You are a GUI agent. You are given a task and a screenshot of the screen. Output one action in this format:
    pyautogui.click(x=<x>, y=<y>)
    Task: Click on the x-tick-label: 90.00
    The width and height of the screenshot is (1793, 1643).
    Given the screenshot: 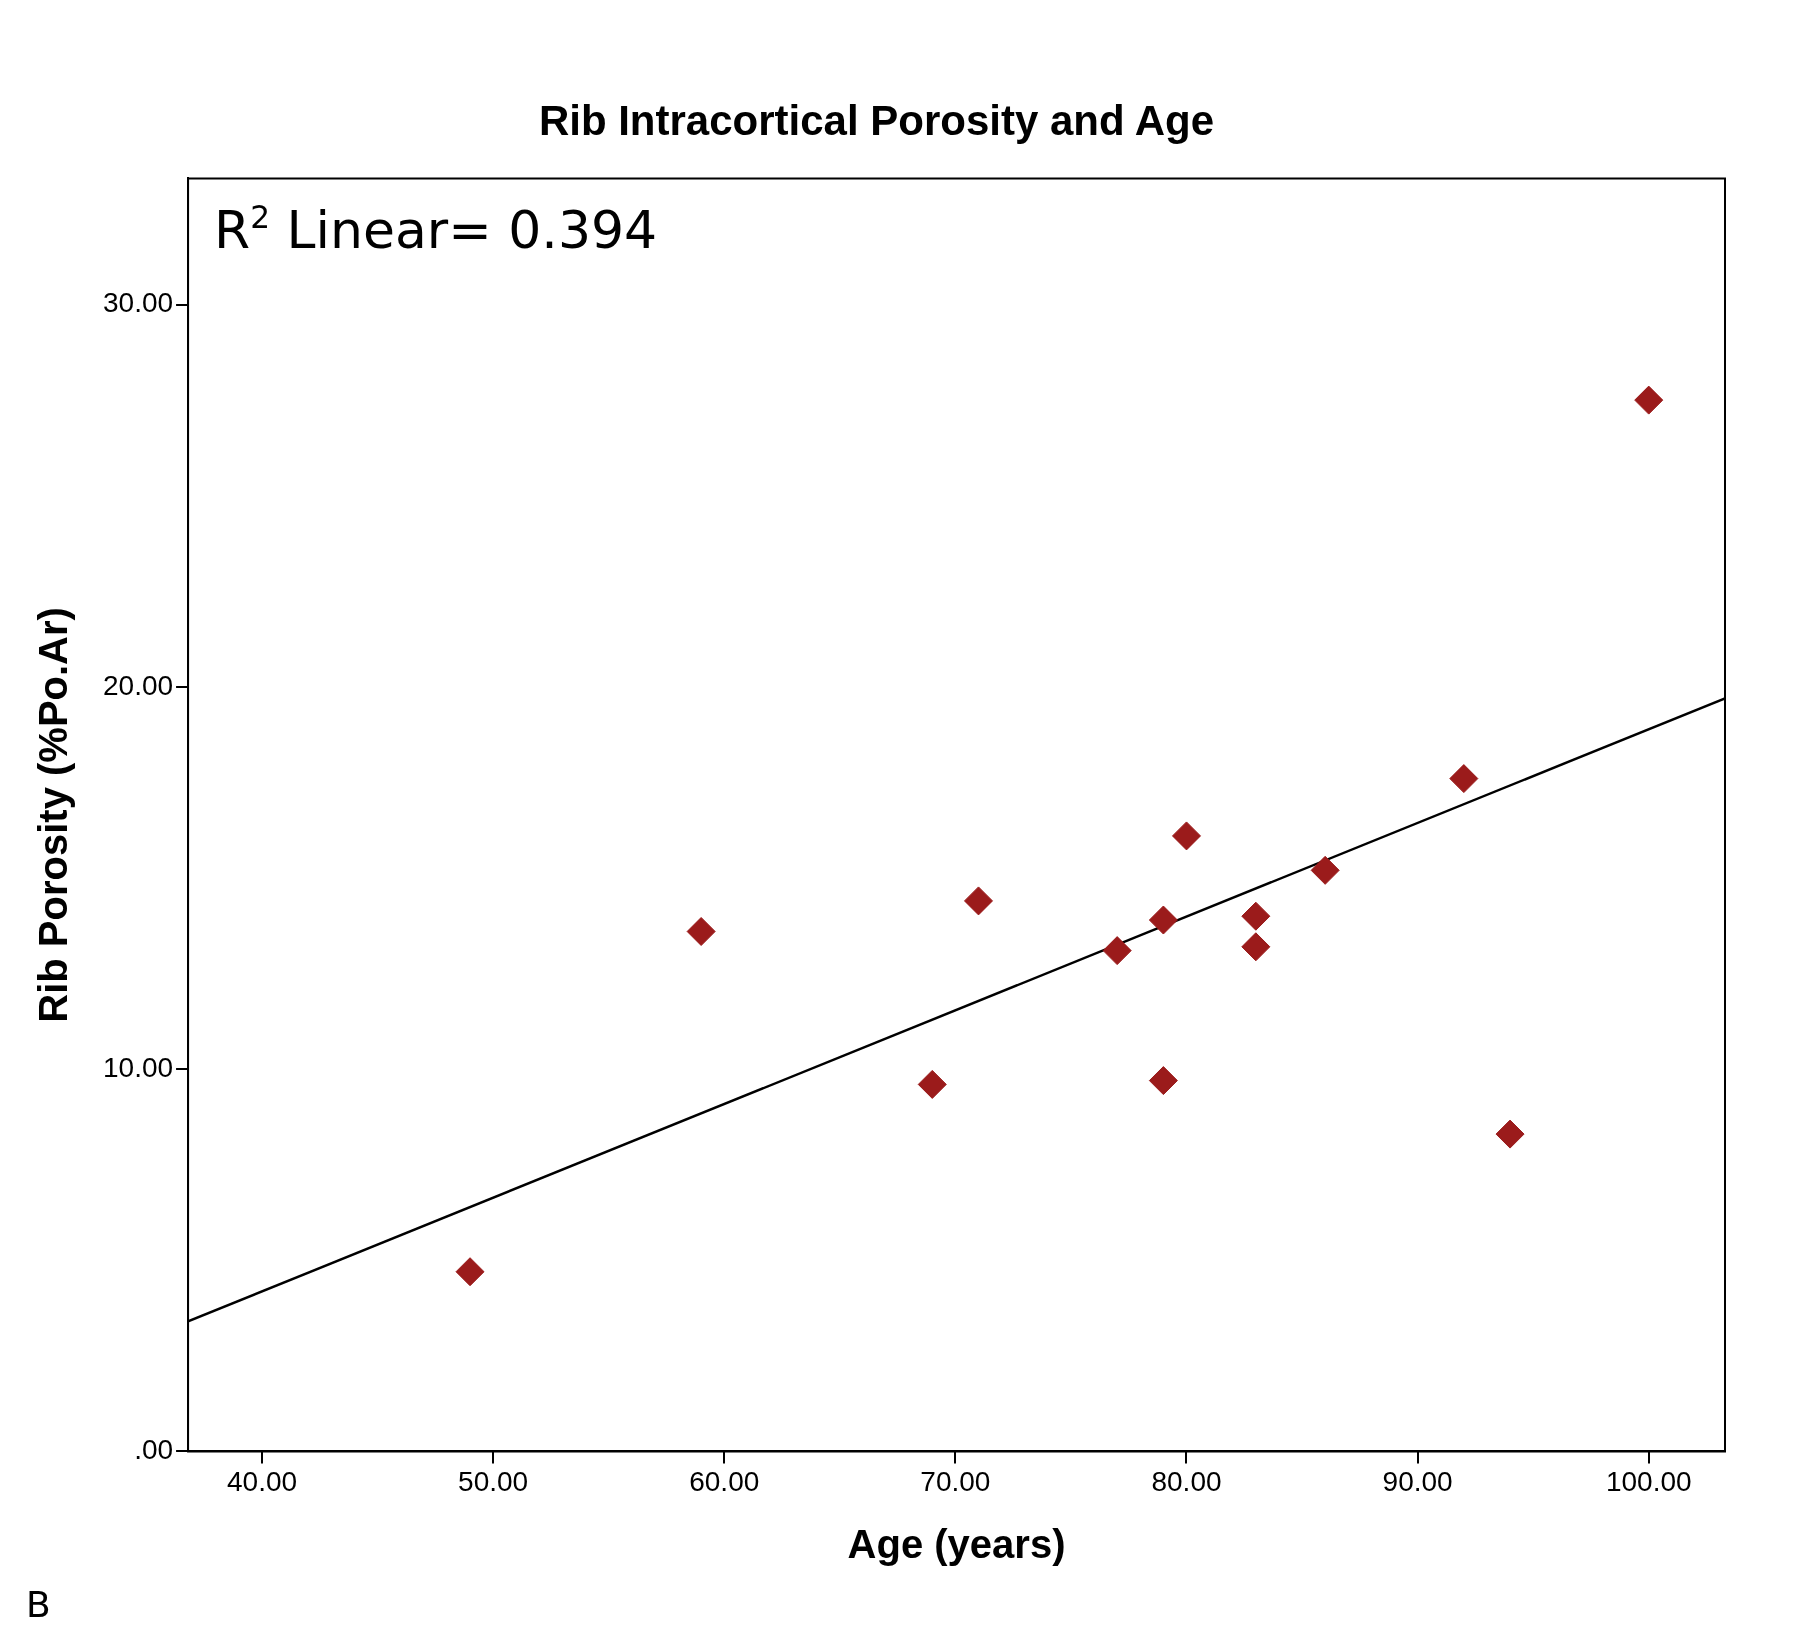 What is the action you would take?
    pyautogui.click(x=1417, y=1481)
    